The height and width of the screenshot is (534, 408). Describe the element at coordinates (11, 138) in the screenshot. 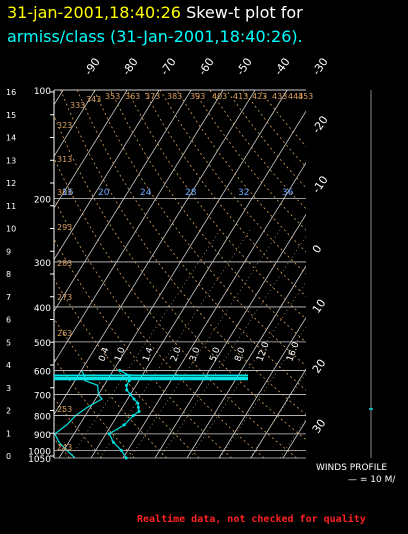

I see `height-km-tick: 14` at that location.